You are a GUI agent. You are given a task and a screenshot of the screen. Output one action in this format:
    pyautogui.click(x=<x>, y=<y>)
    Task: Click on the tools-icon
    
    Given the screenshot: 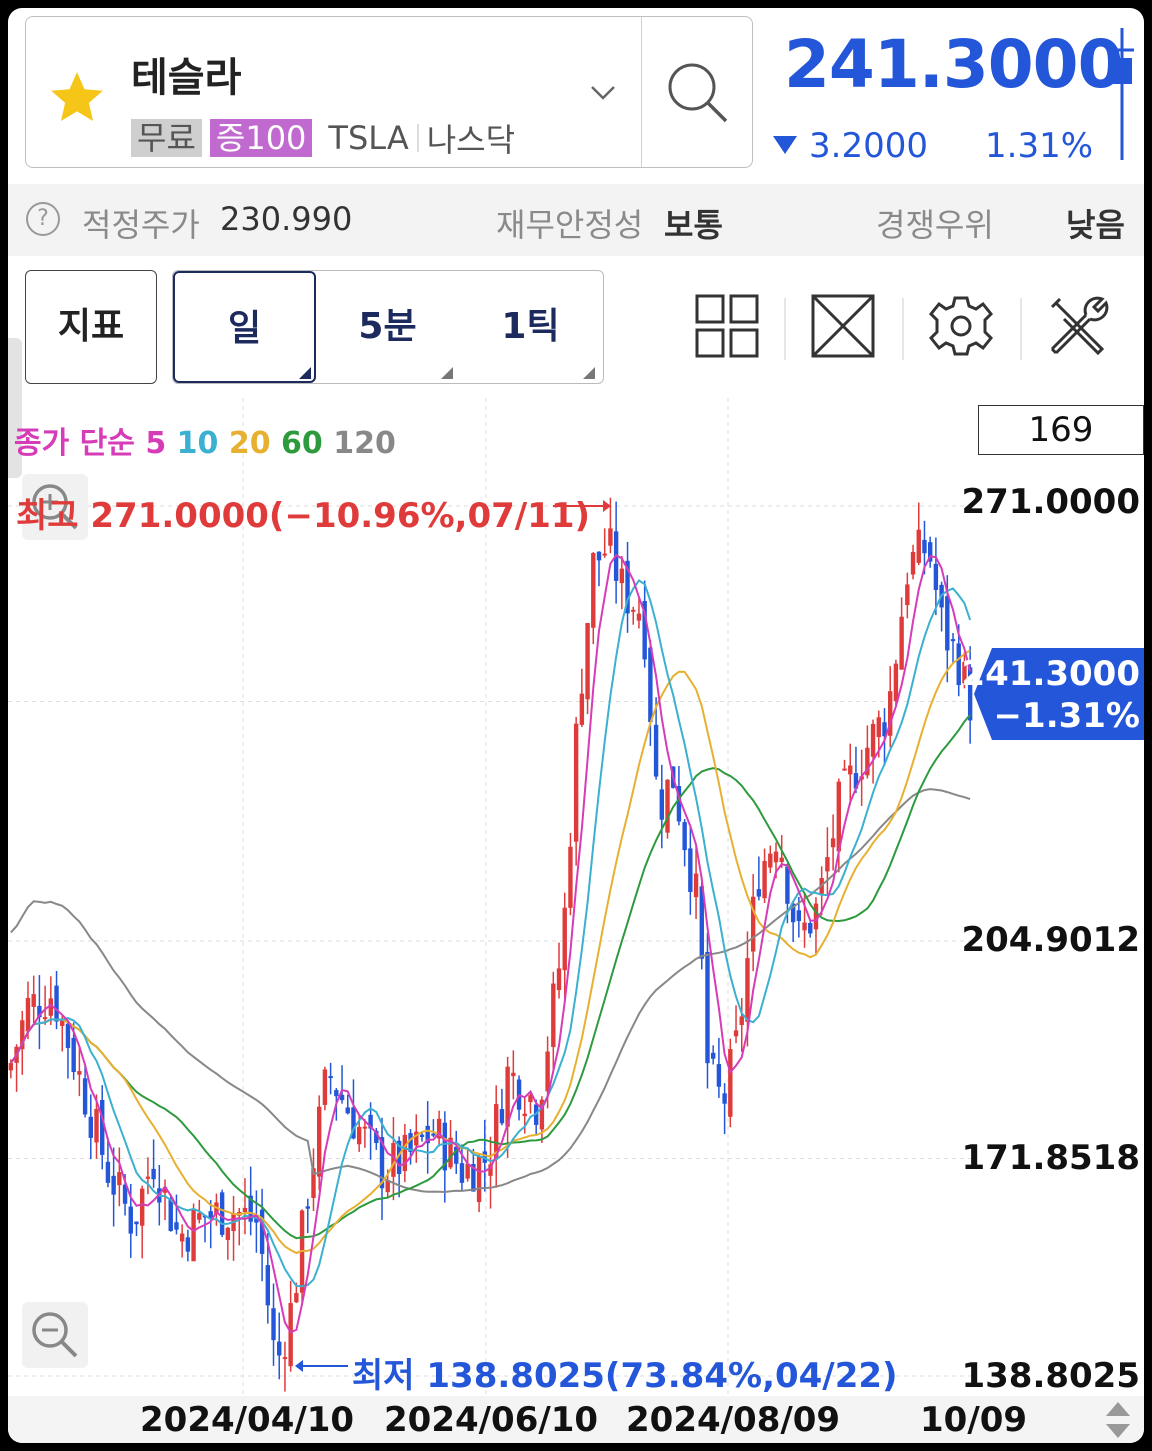 What is the action you would take?
    pyautogui.click(x=1079, y=326)
    